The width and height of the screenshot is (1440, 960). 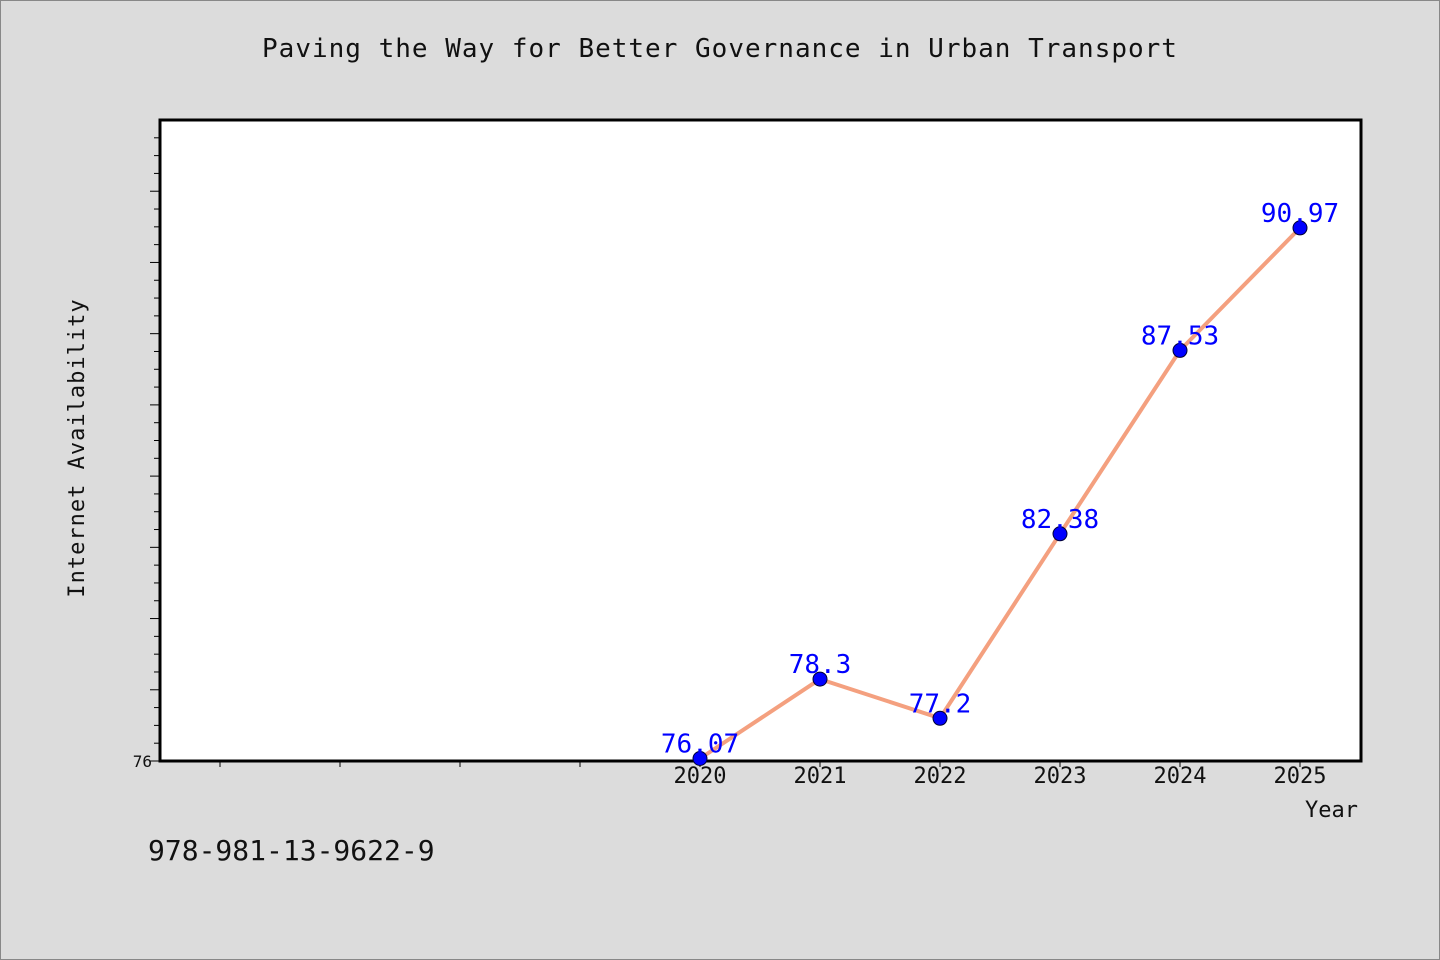 I want to click on data-label: 82.38, so click(x=1060, y=520).